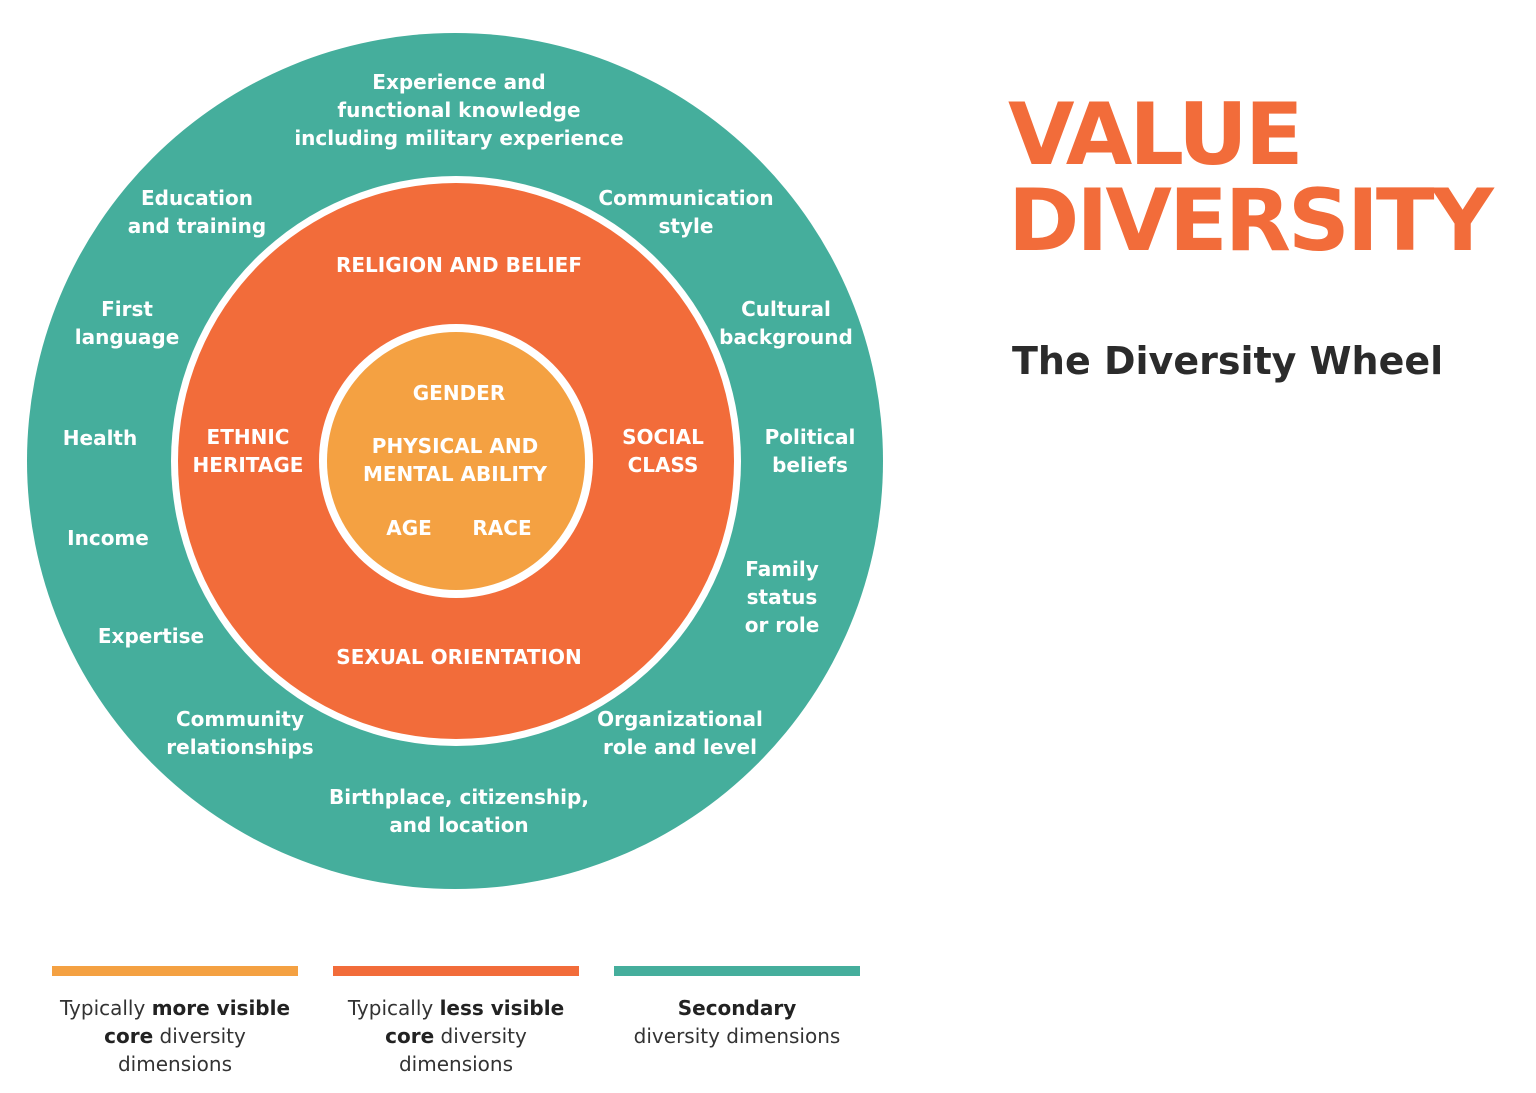 The width and height of the screenshot is (1536, 1093). Describe the element at coordinates (459, 811) in the screenshot. I see `label-birthplace: Birthplace, citizenship, and location` at that location.